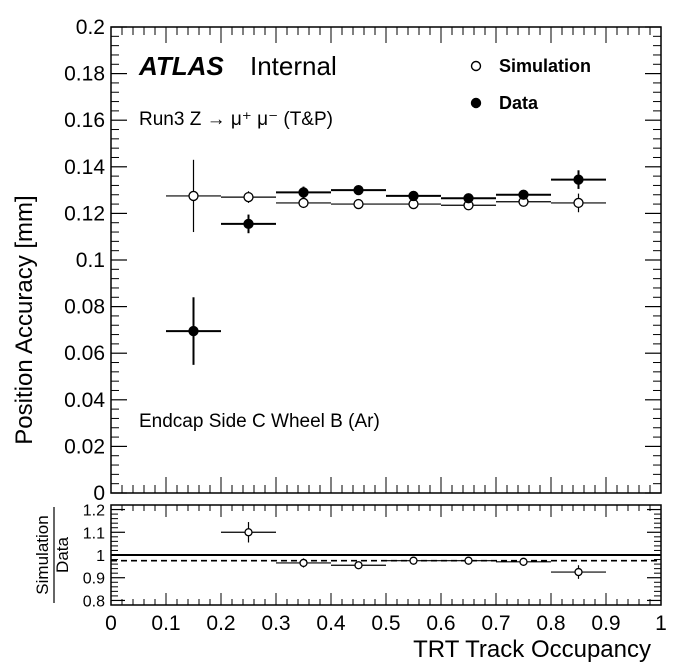  Describe the element at coordinates (220, 623) in the screenshot. I see `ratio-x-tick-label: 0.2` at that location.